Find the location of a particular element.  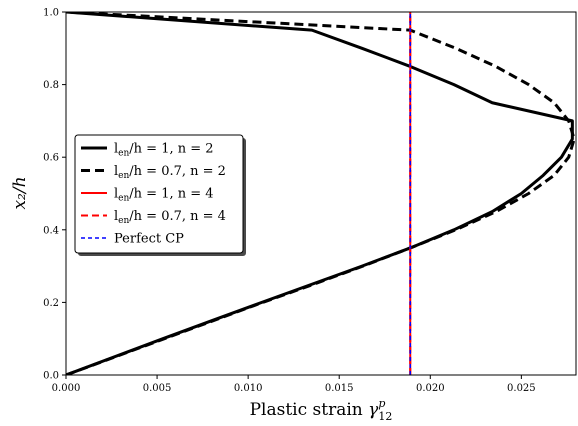

y-axis-label: x₂/h is located at coordinates (20, 192).